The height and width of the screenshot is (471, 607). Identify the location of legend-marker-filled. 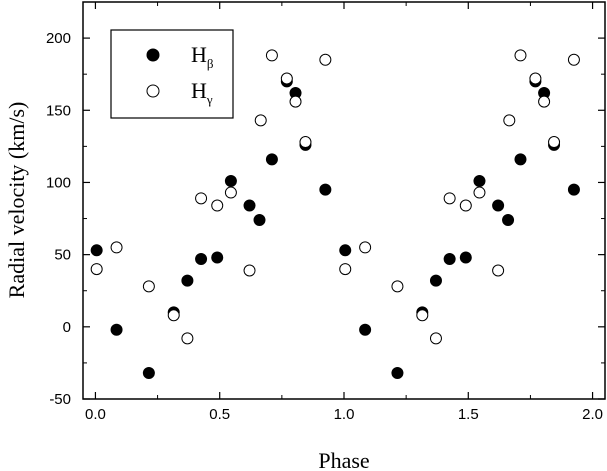
(153, 55).